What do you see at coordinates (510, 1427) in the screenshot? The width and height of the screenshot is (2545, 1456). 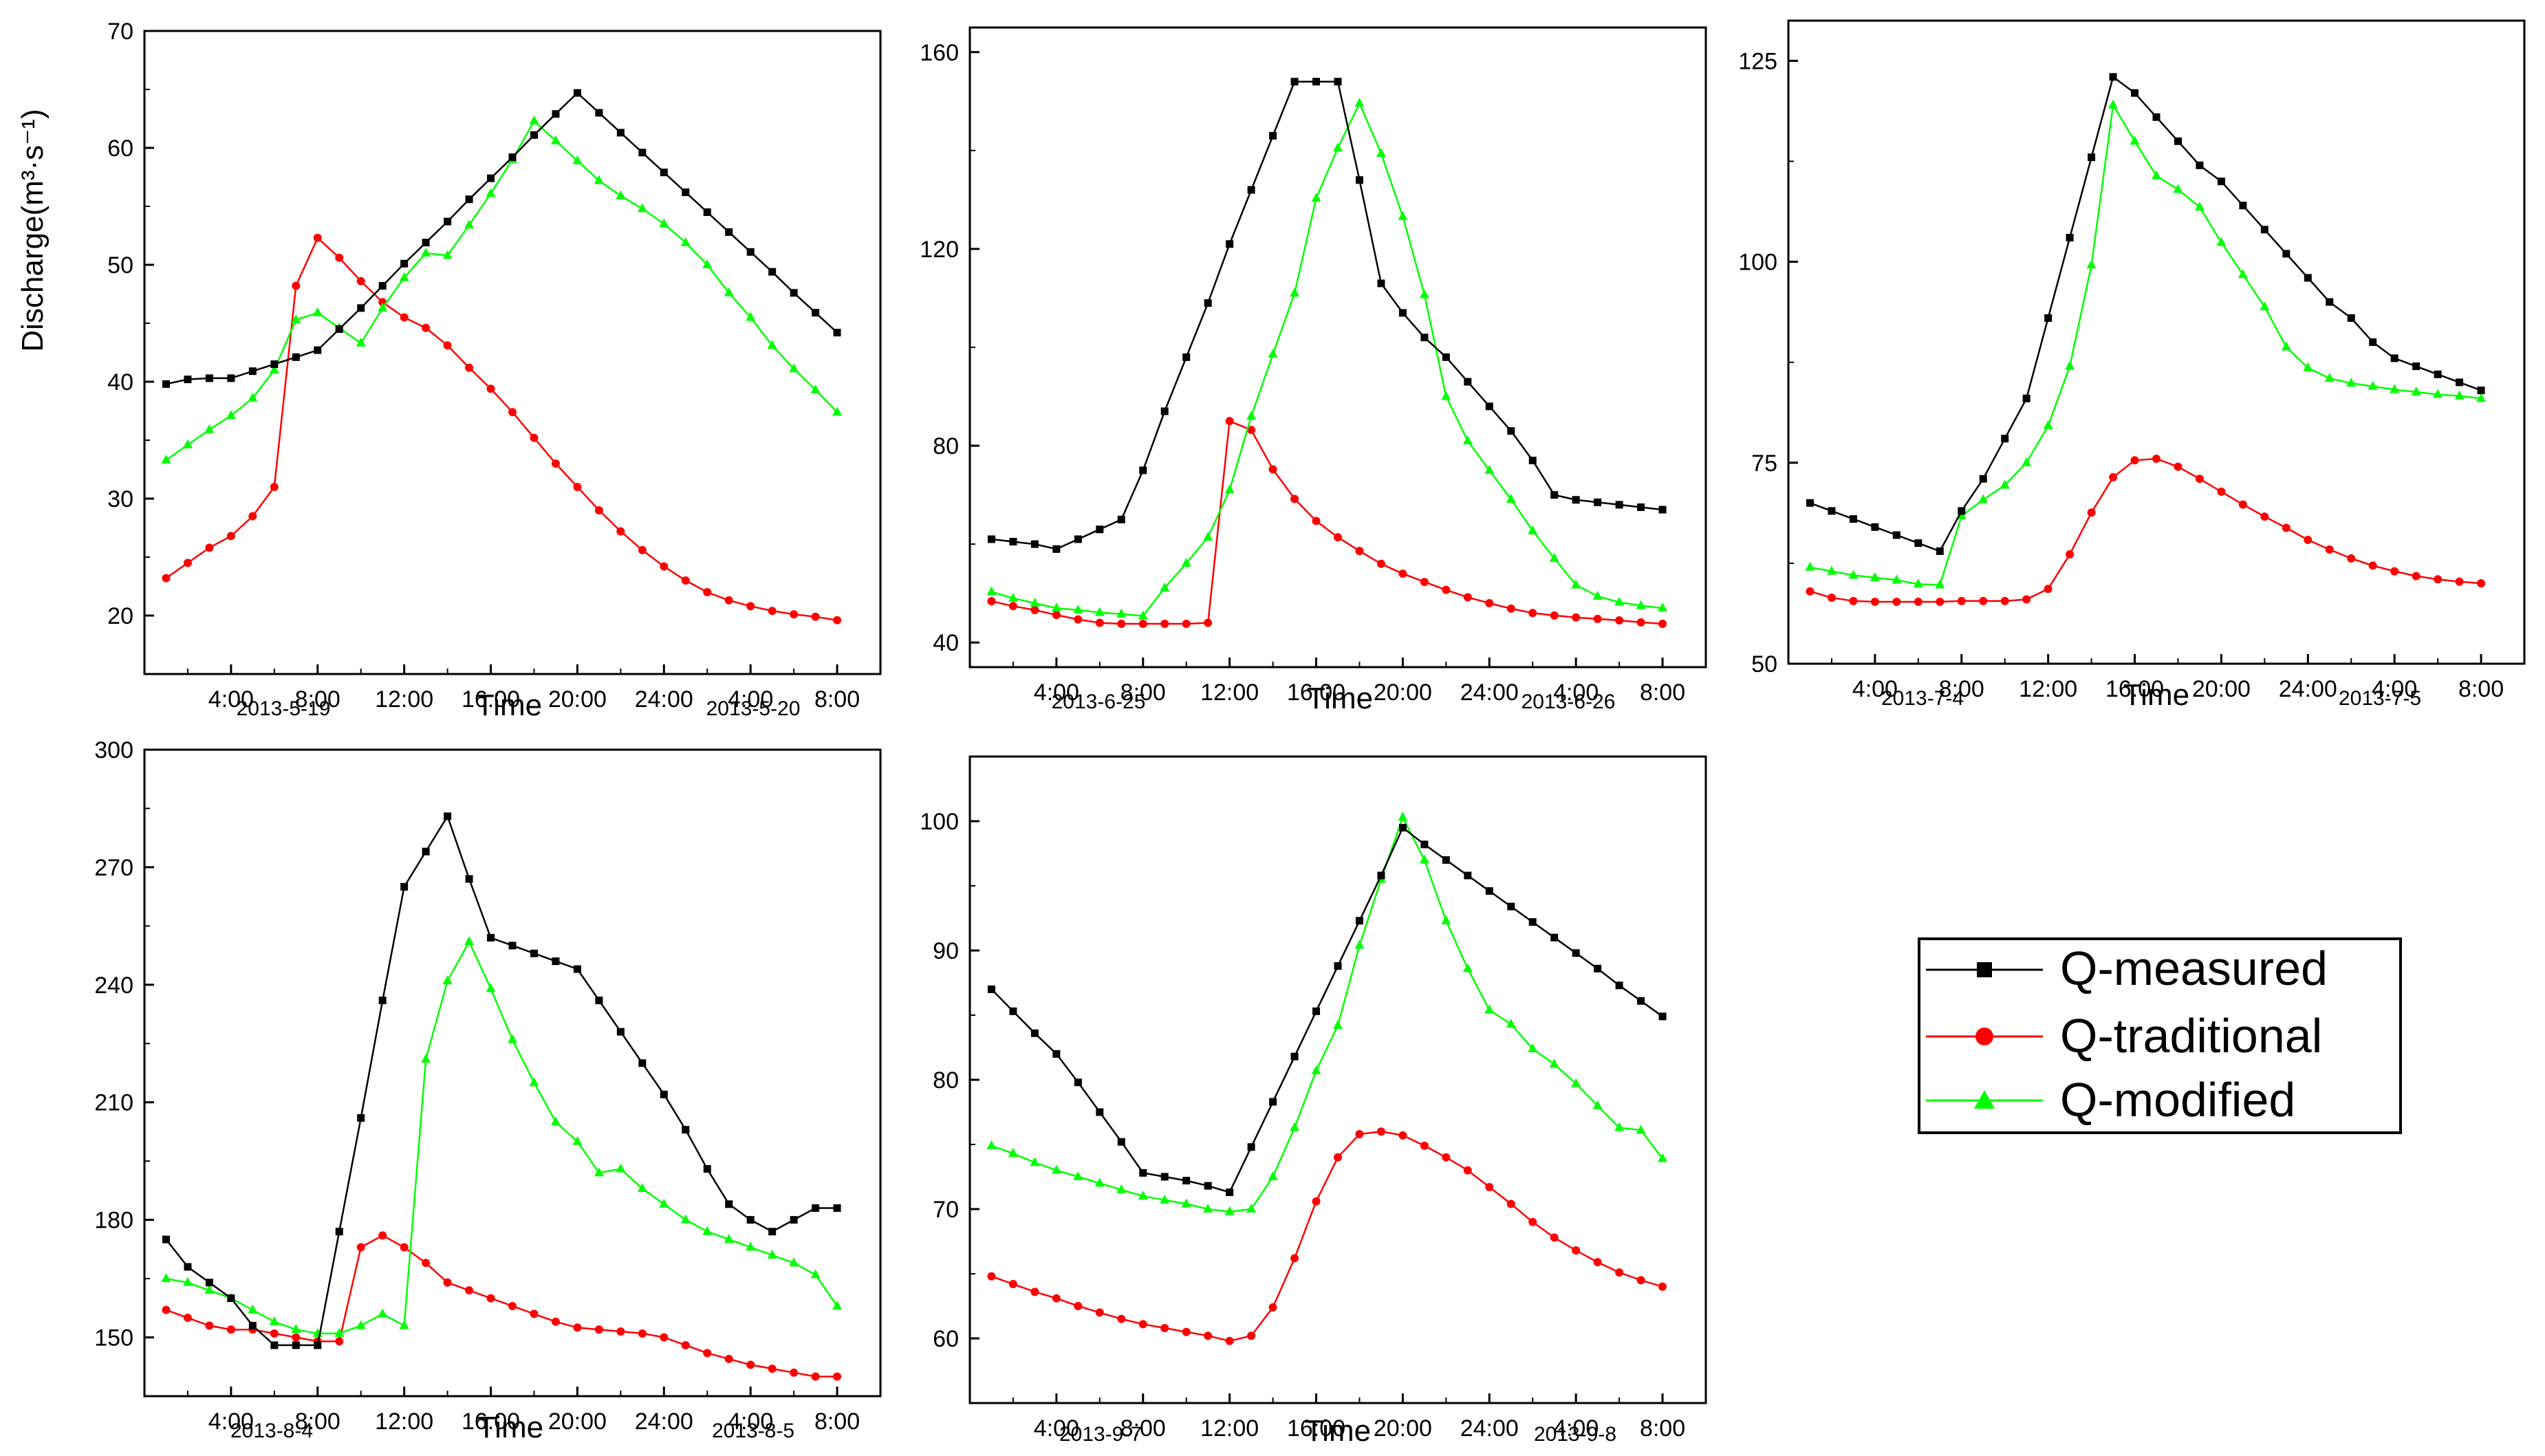 I see `x-axis-label: Time` at bounding box center [510, 1427].